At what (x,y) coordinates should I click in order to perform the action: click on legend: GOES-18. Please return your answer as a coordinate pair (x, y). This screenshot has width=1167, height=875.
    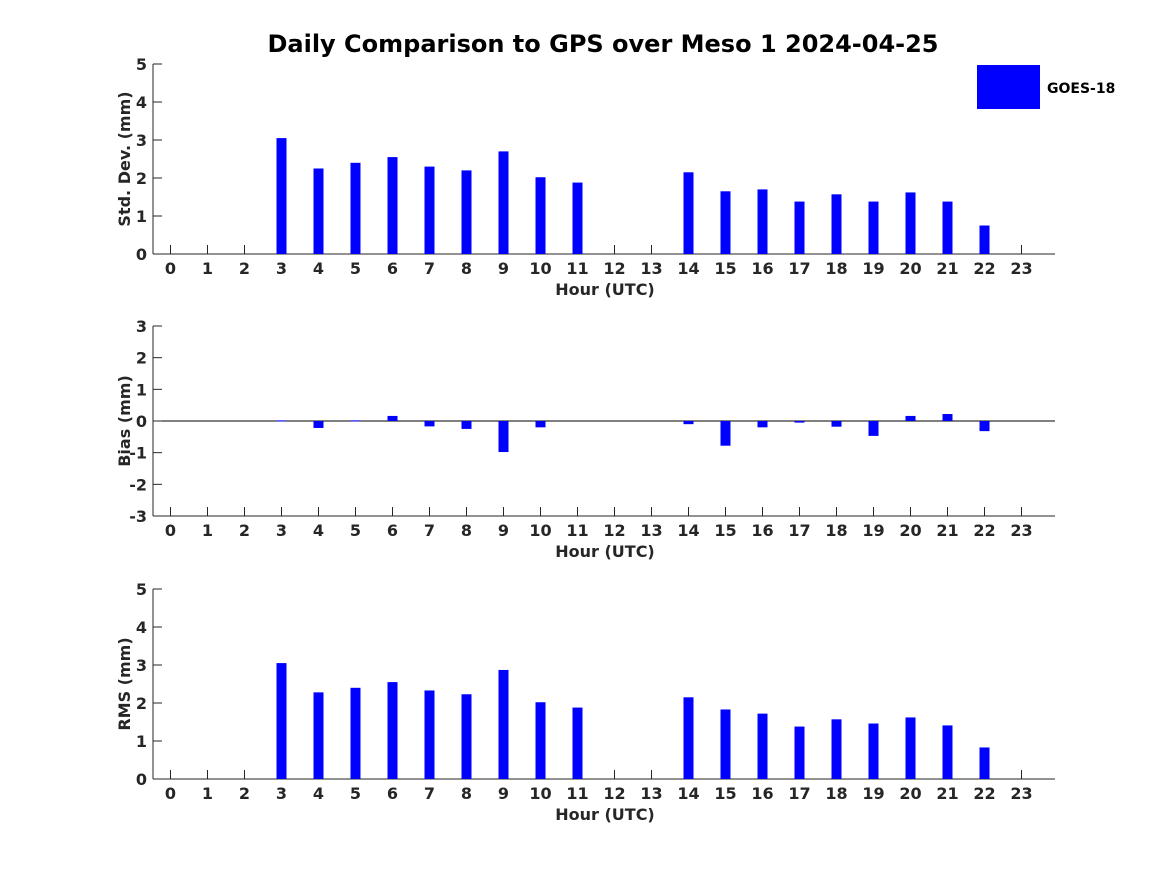
    Looking at the image, I should click on (1046, 87).